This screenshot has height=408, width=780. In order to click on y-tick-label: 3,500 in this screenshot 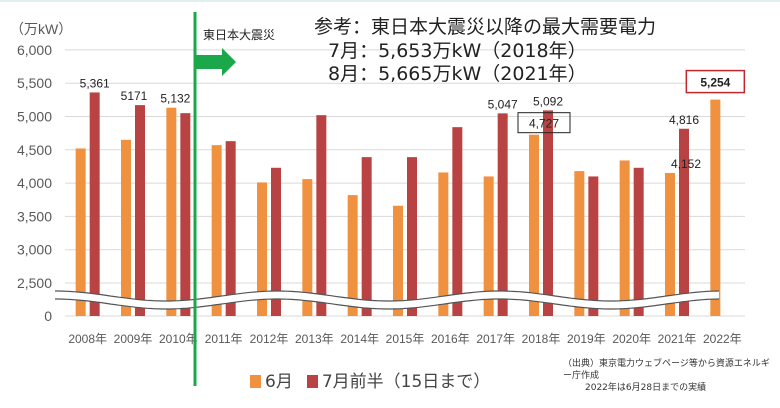, I will do `click(34, 216)`.